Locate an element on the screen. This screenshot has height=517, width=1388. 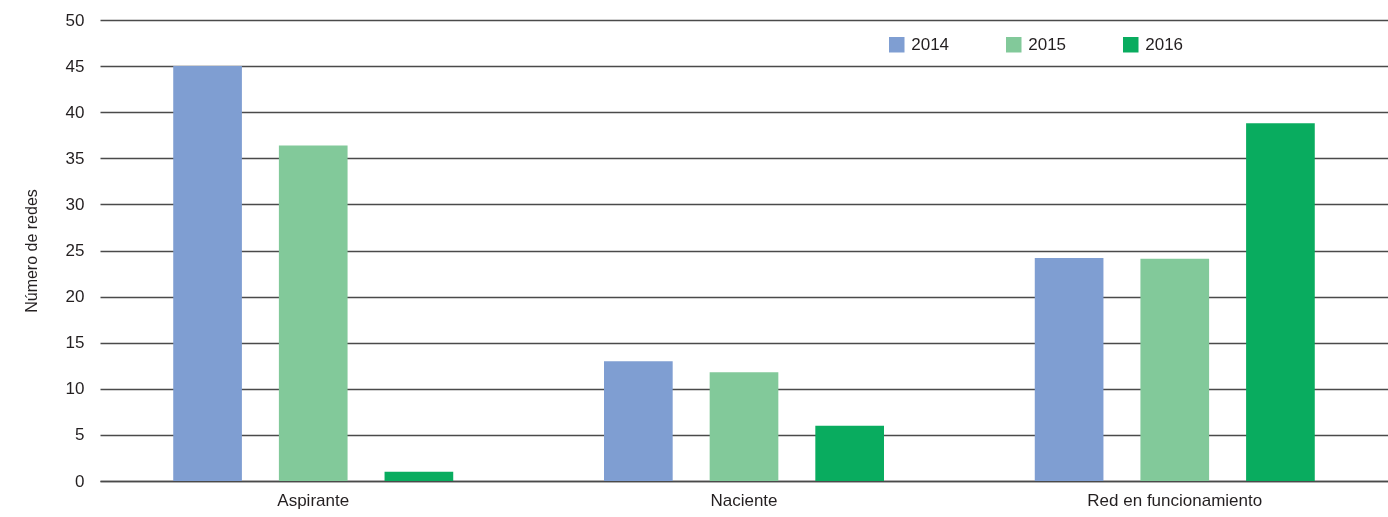
legend-label: 2014 is located at coordinates (930, 44).